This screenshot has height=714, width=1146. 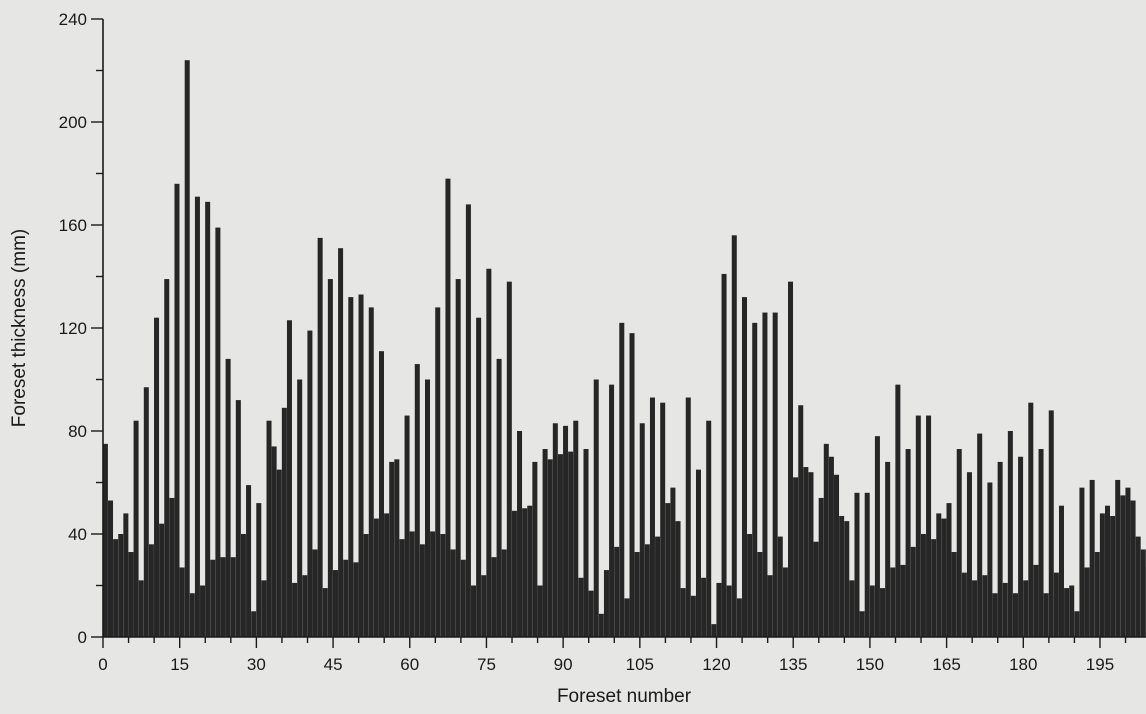 I want to click on x-tick-label: 0, so click(x=102, y=664).